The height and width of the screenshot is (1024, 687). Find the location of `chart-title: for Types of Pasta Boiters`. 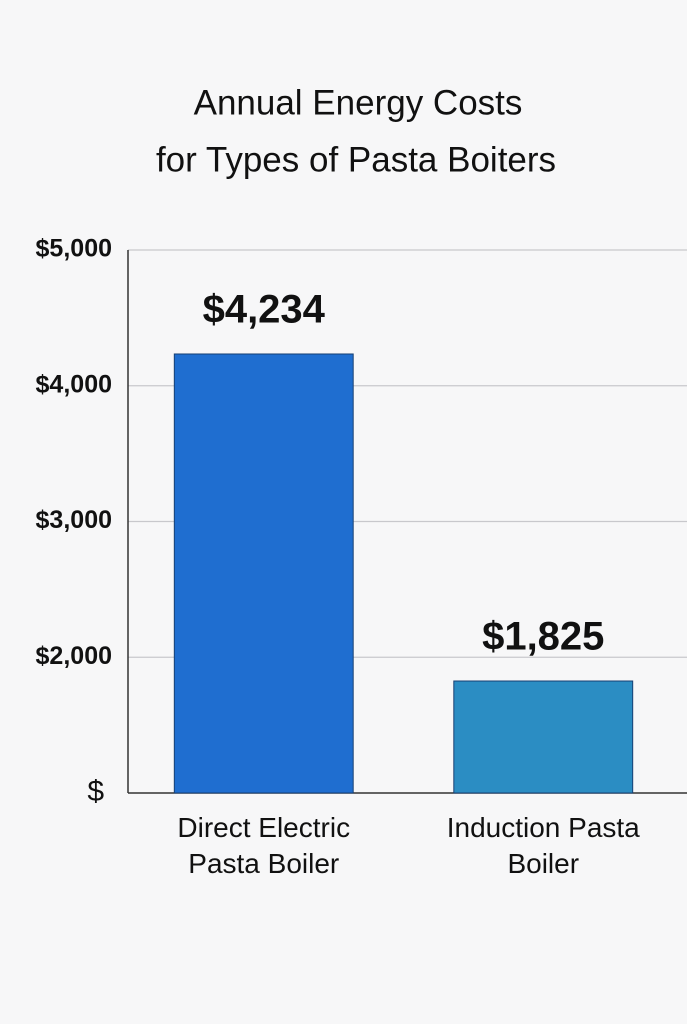

chart-title: for Types of Pasta Boiters is located at coordinates (356, 159).